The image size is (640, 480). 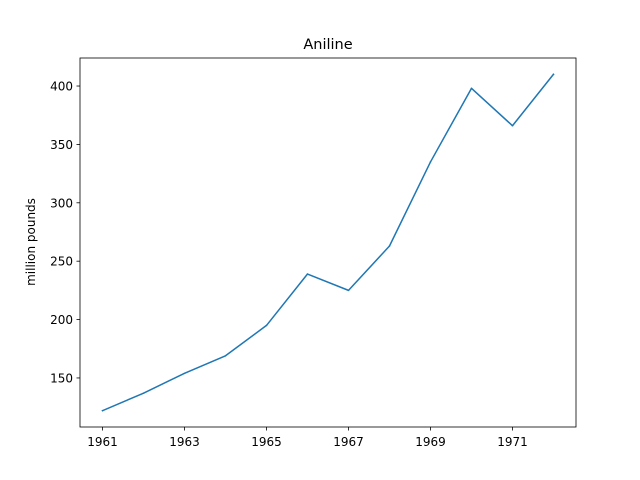 What do you see at coordinates (430, 442) in the screenshot?
I see `x-tick-label: 1969` at bounding box center [430, 442].